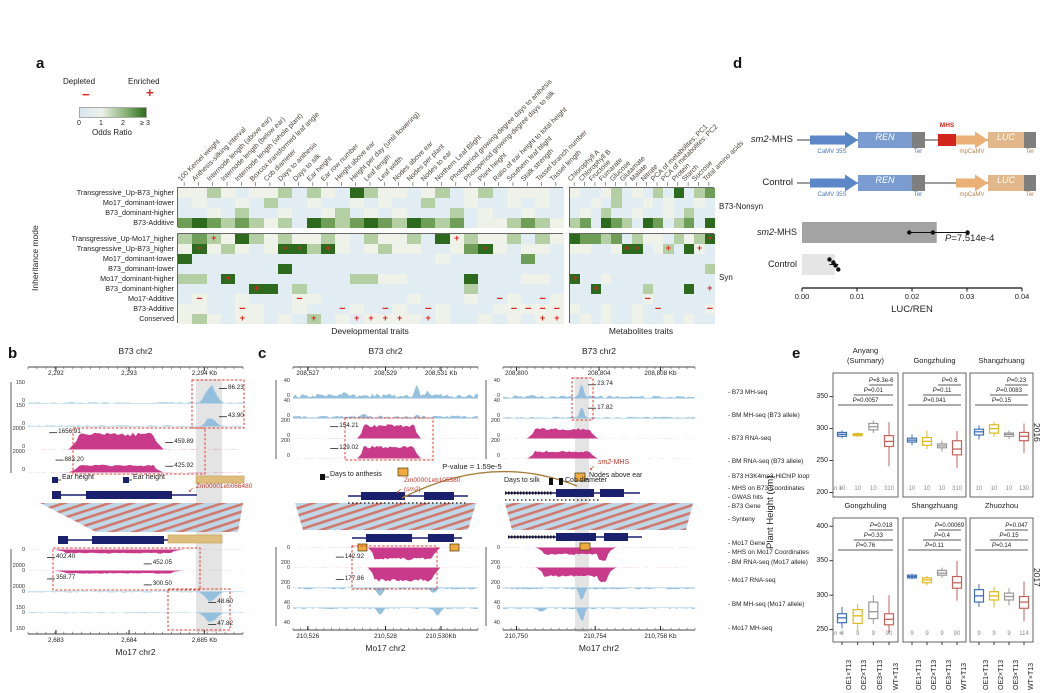 Image resolution: width=1044 pixels, height=693 pixels. I want to click on terminator-label: Ter, so click(1030, 195).